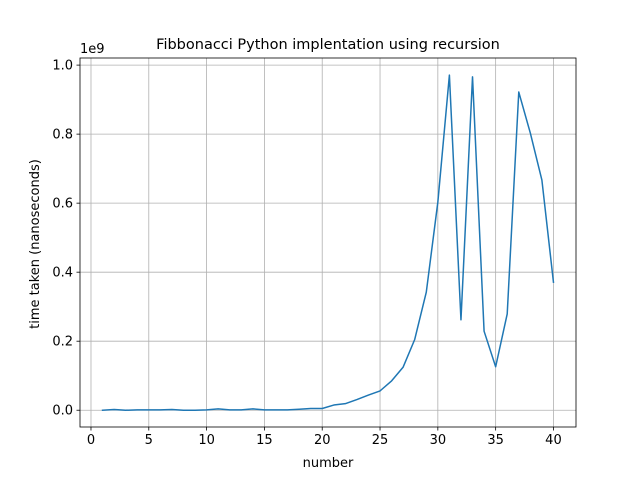  What do you see at coordinates (322, 440) in the screenshot?
I see `x-tick-label: 20` at bounding box center [322, 440].